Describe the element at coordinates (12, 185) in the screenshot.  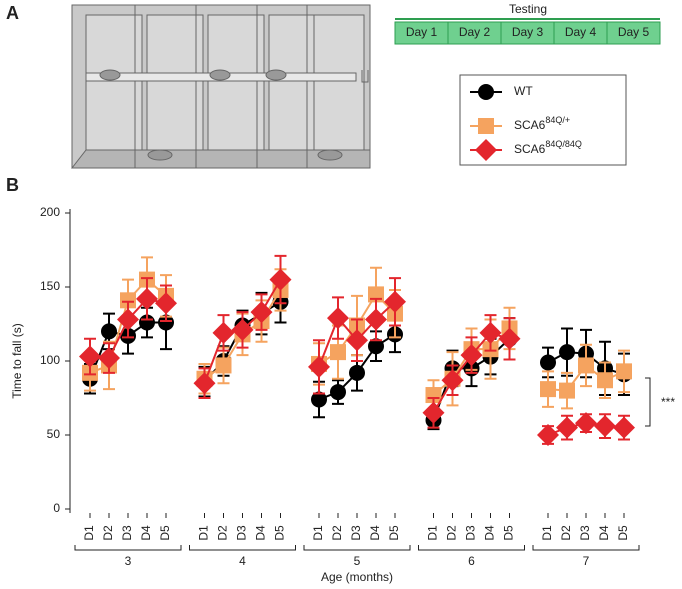
I see `panel-label: B` at that location.